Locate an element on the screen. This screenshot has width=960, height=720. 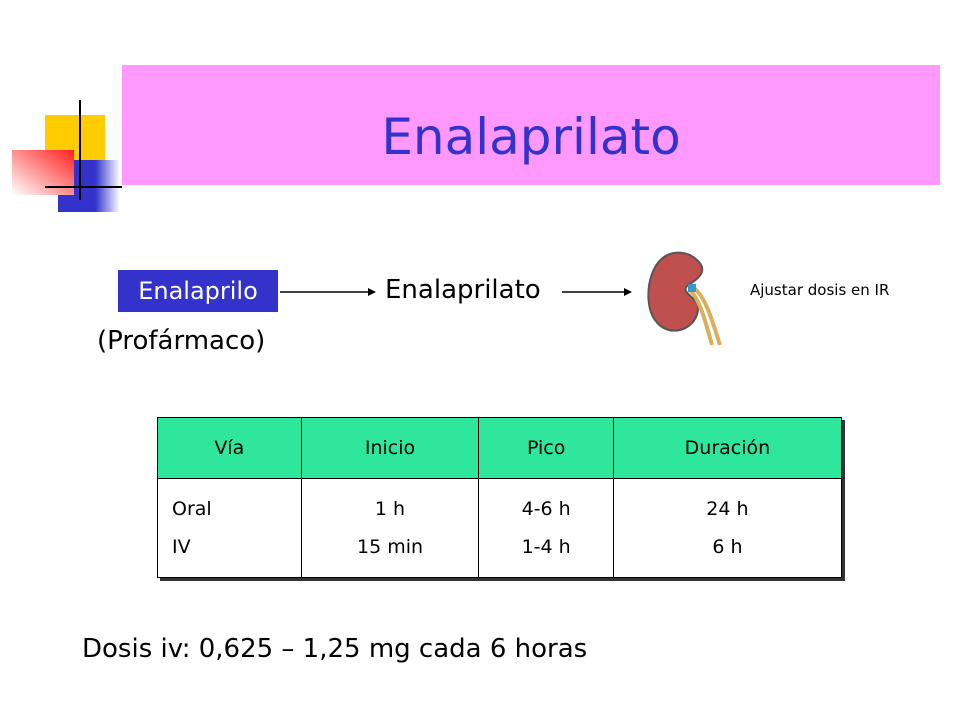
cell-line: 4-6 h is located at coordinates (546, 509).